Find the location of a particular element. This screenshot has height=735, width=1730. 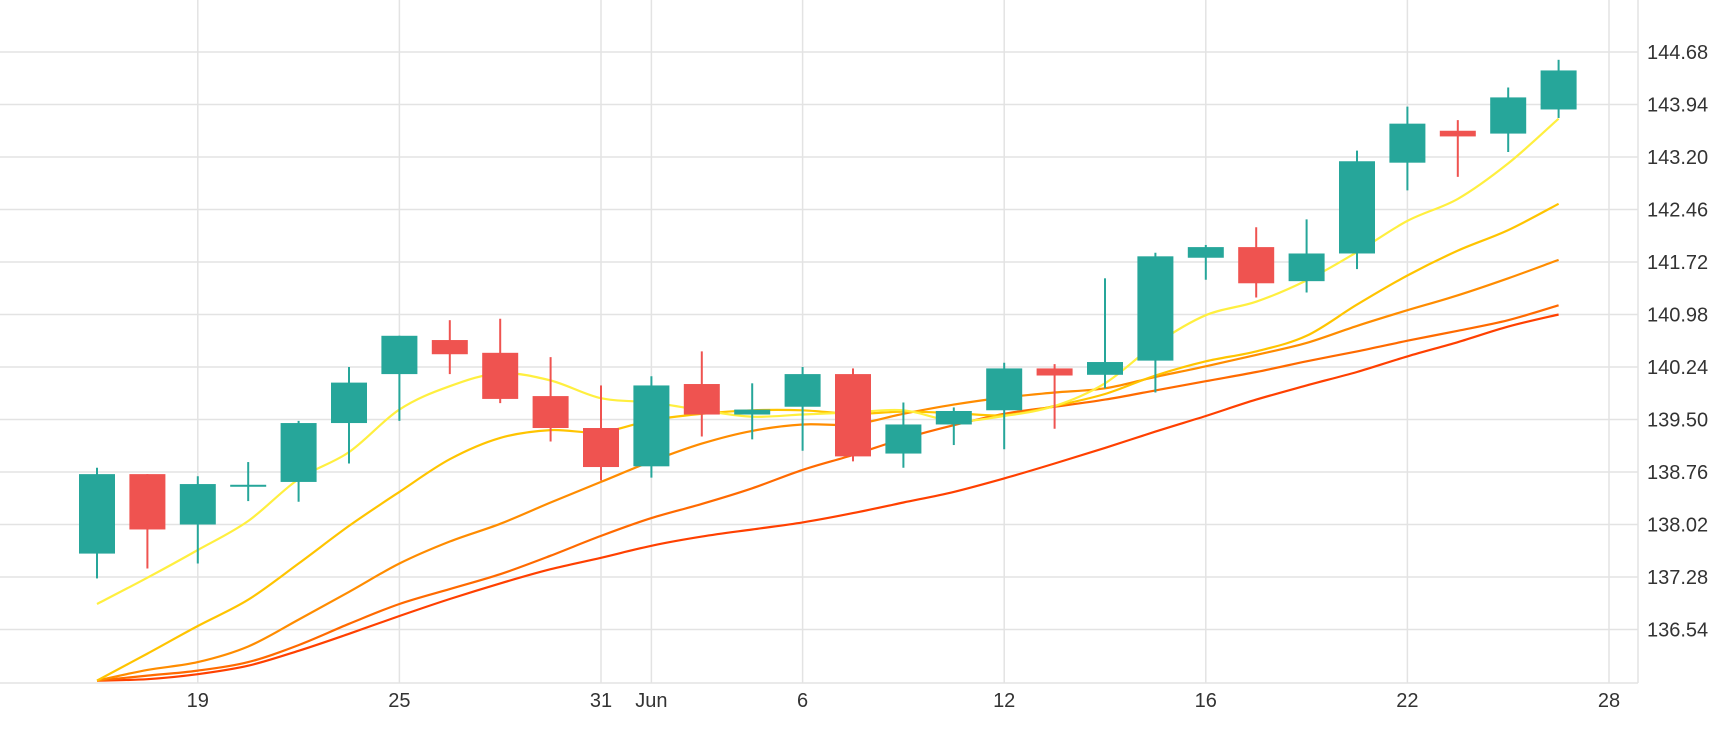

x-tick-label: 19 is located at coordinates (198, 701).